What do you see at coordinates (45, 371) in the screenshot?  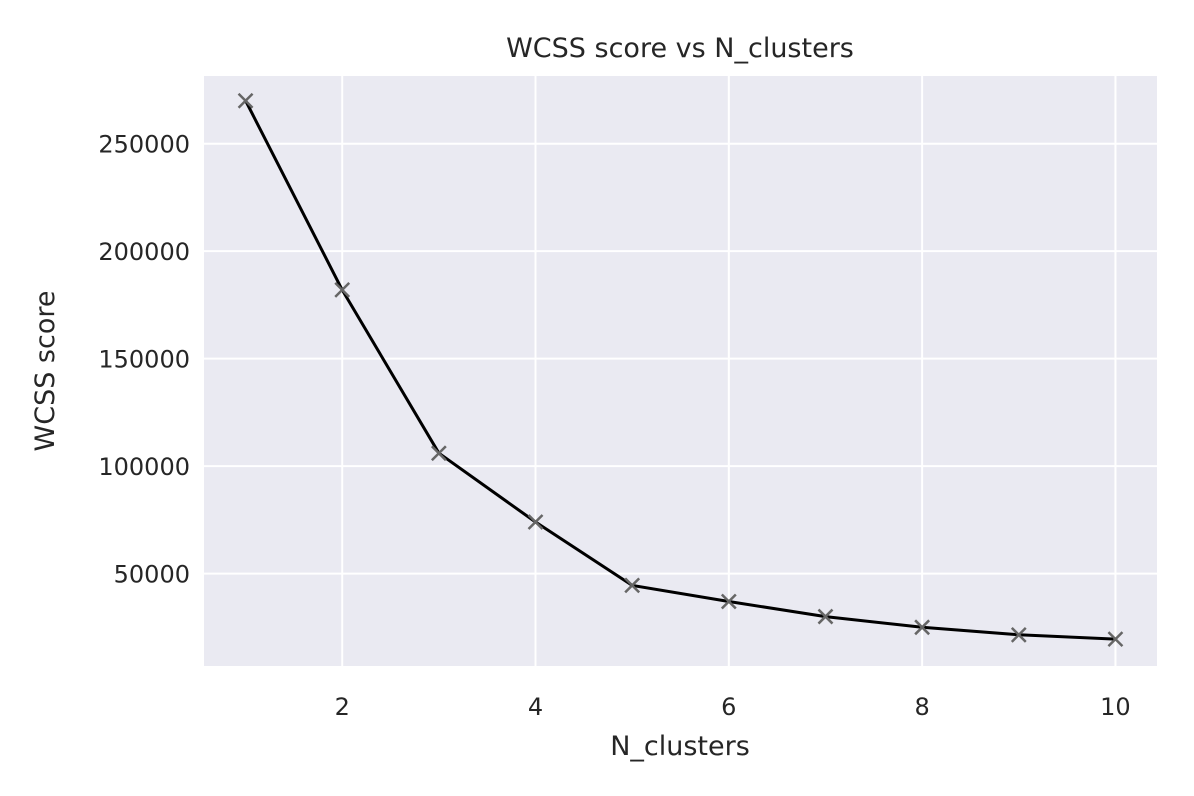 I see `y-axis-label: WCSS score` at bounding box center [45, 371].